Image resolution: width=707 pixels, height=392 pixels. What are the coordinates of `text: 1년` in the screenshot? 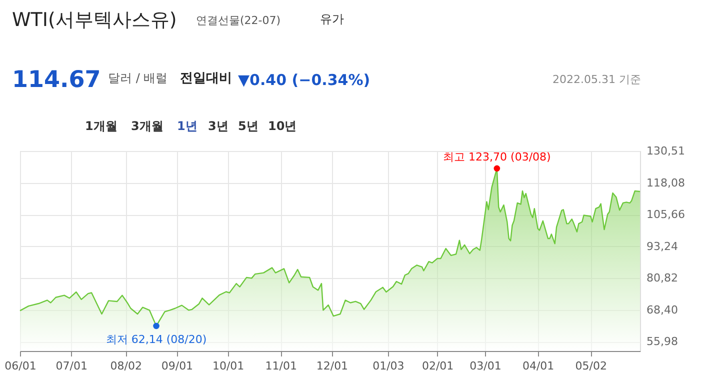 It's located at (187, 126).